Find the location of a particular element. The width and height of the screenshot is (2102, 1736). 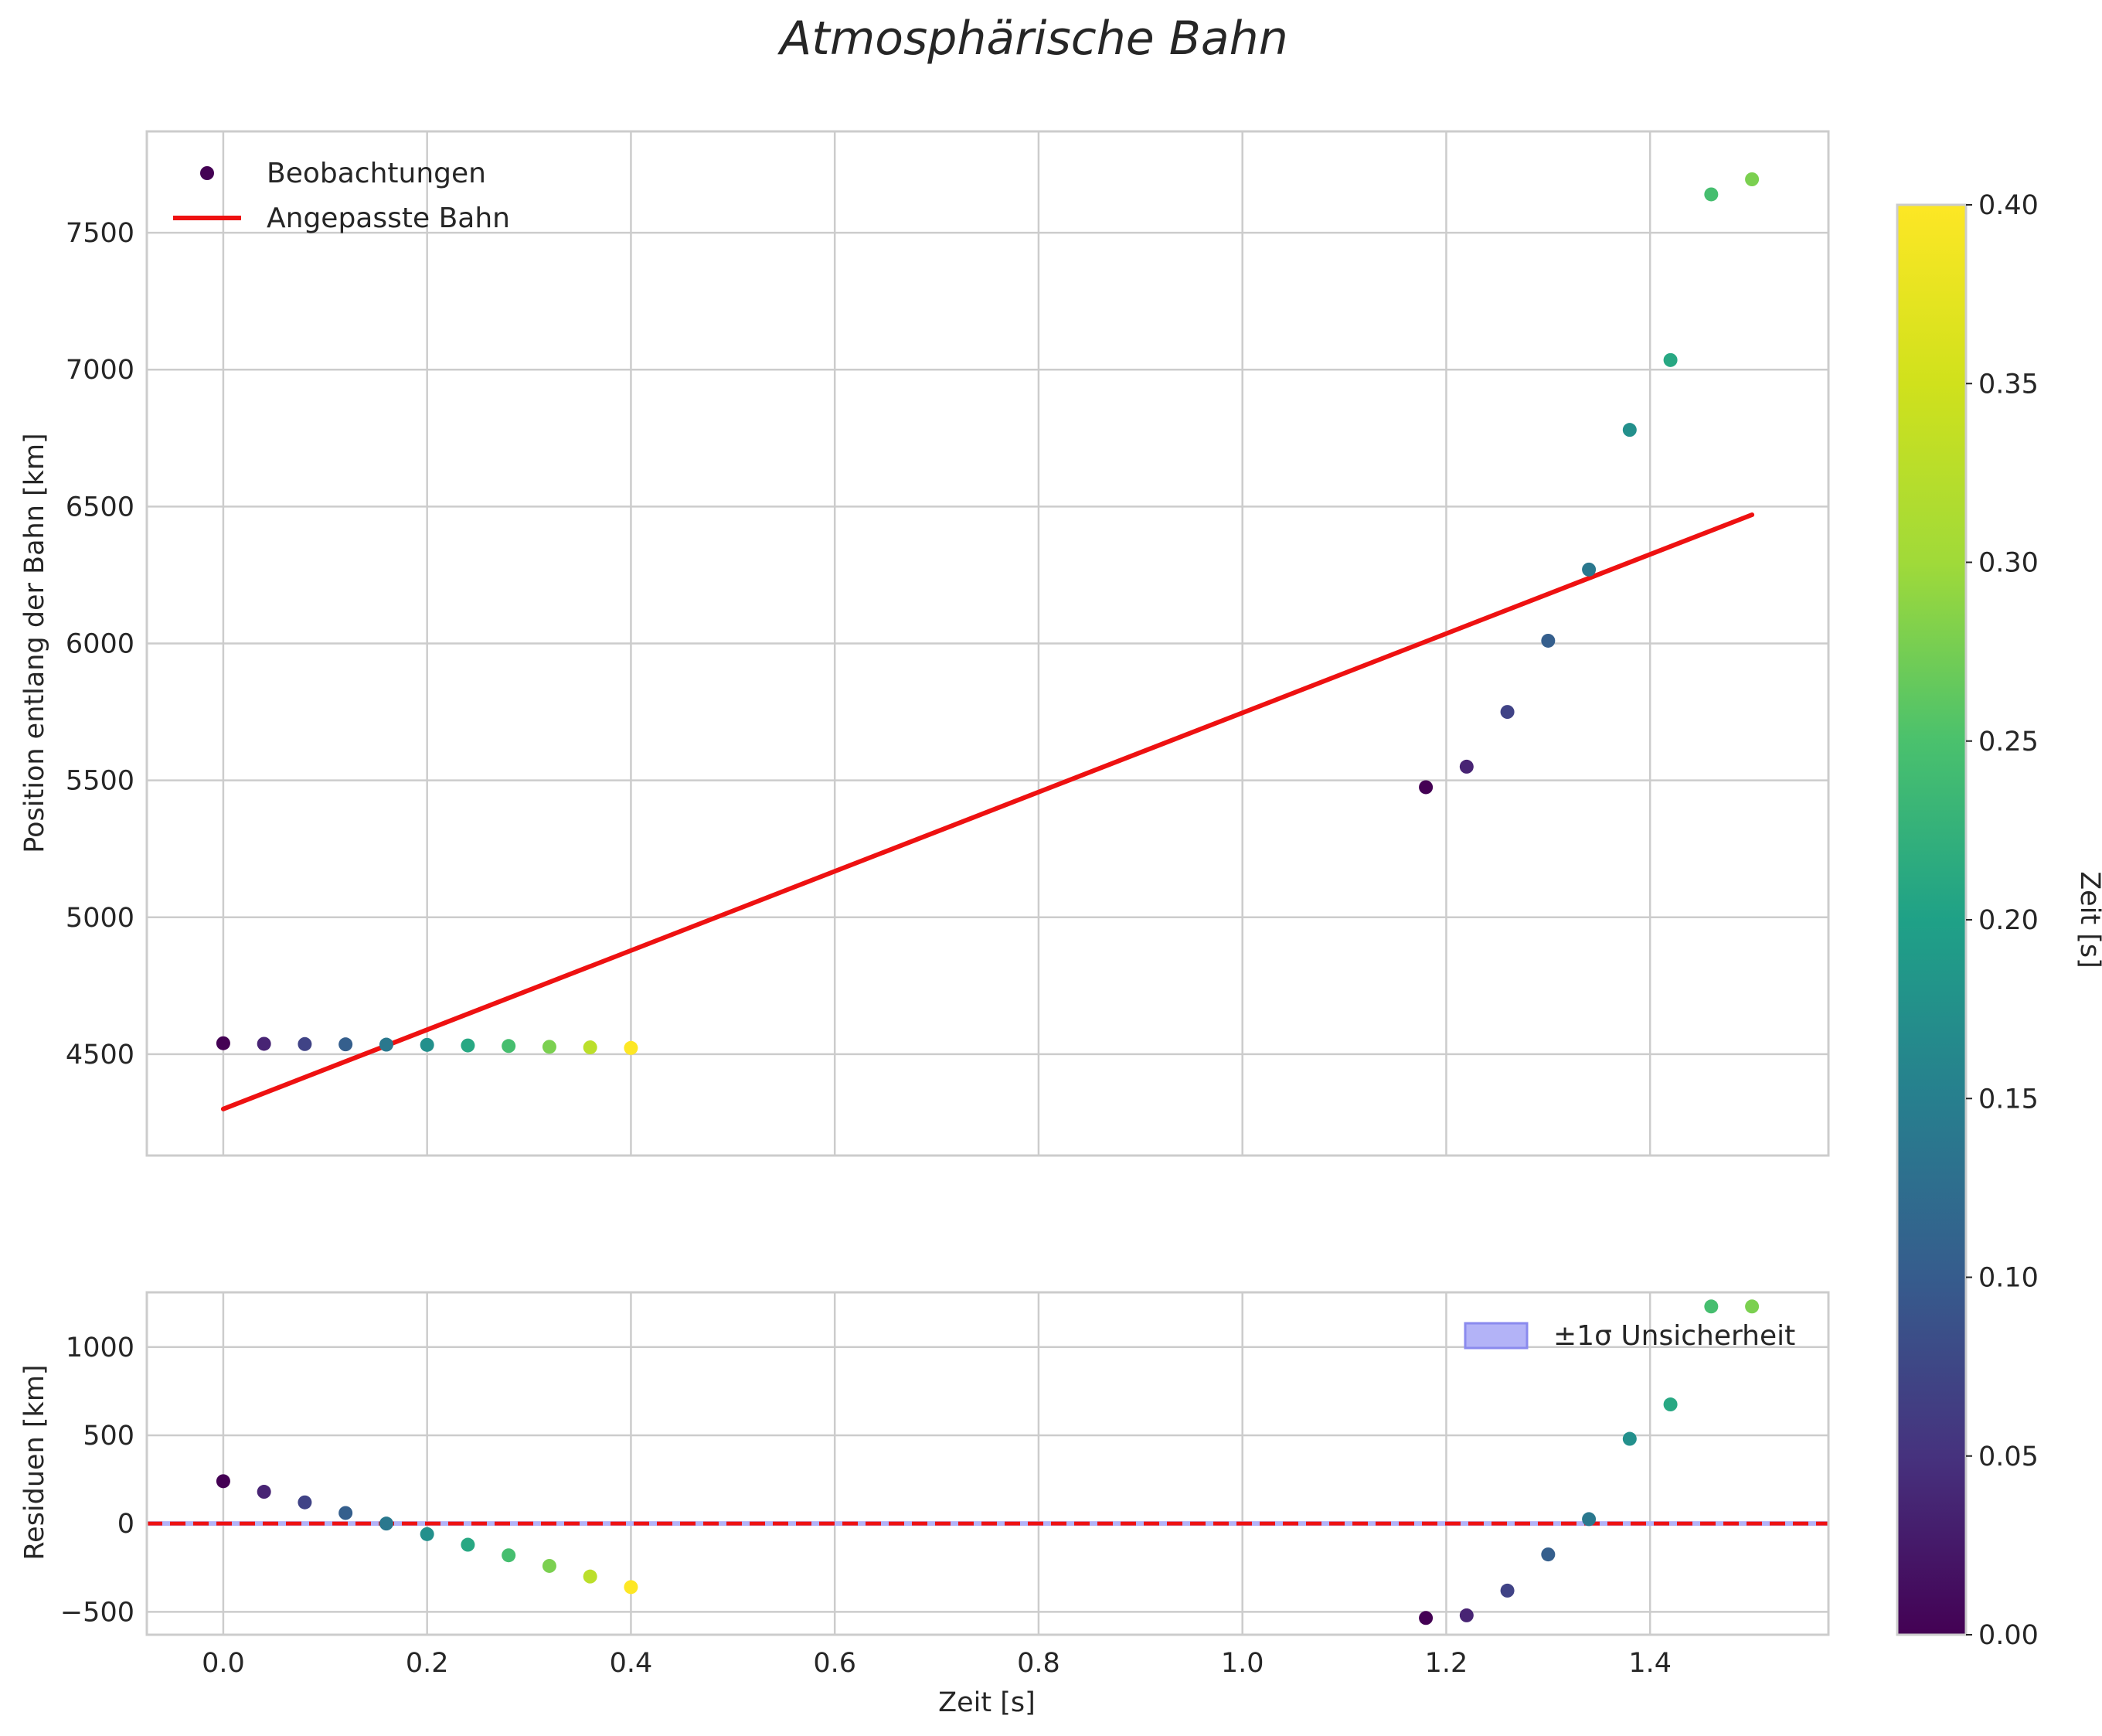

colorbar-tick-label: 0.40 is located at coordinates (2009, 206).